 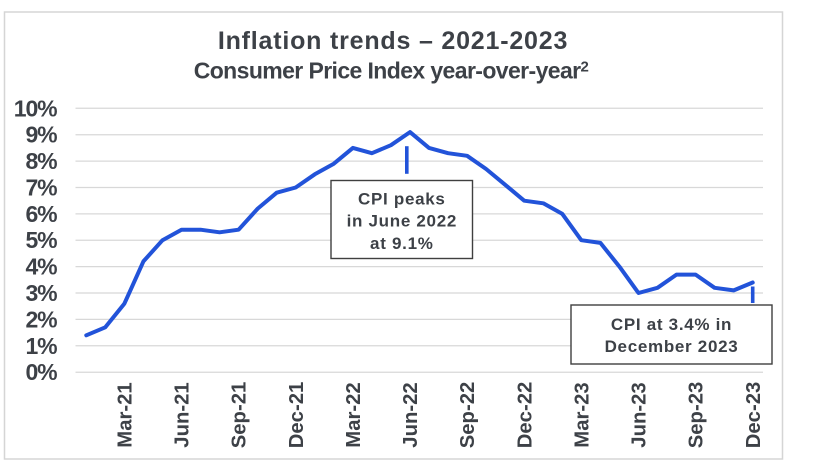 What do you see at coordinates (525, 415) in the screenshot?
I see `svg-text: Dec-22` at bounding box center [525, 415].